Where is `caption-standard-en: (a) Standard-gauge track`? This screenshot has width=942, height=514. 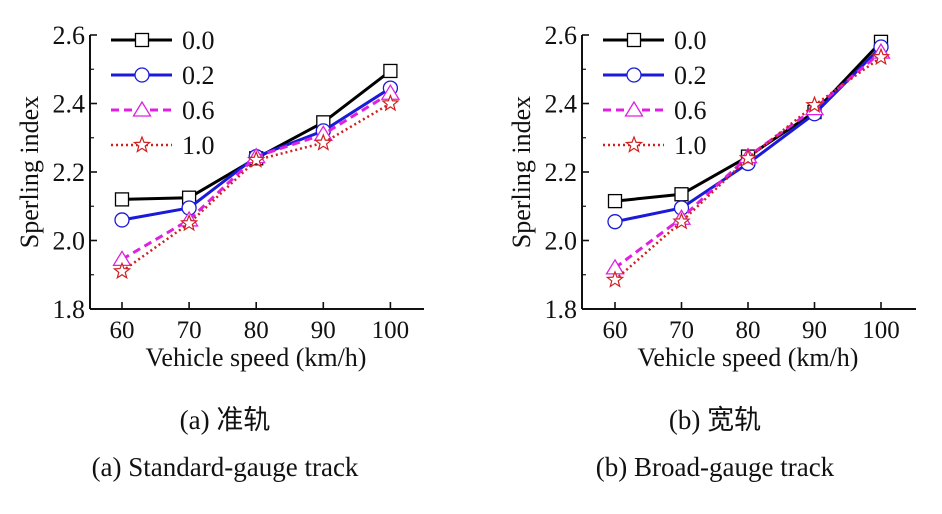
caption-standard-en: (a) Standard-gauge track is located at coordinates (225, 467).